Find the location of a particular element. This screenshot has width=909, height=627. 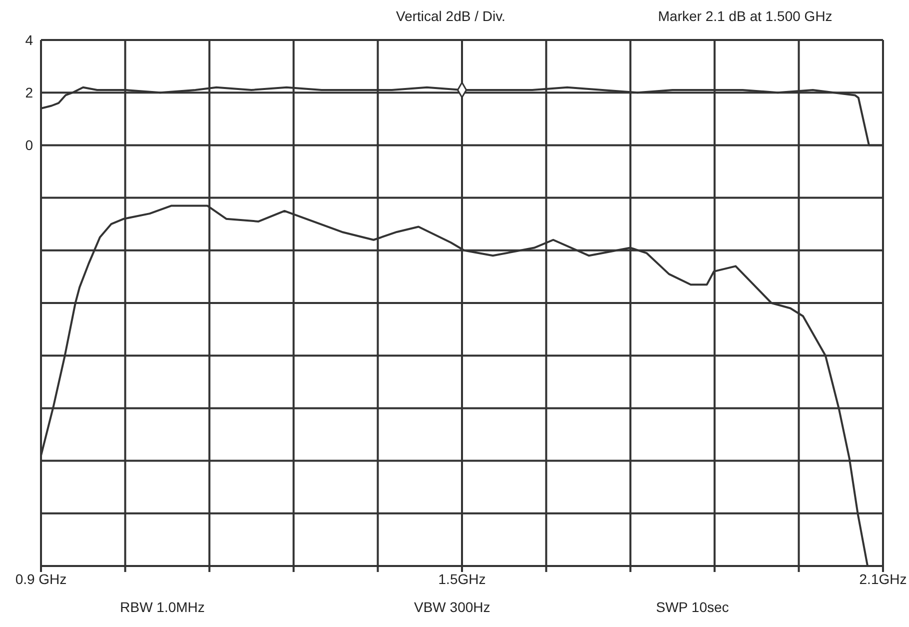

y-tick-label: 2 is located at coordinates (29, 92).